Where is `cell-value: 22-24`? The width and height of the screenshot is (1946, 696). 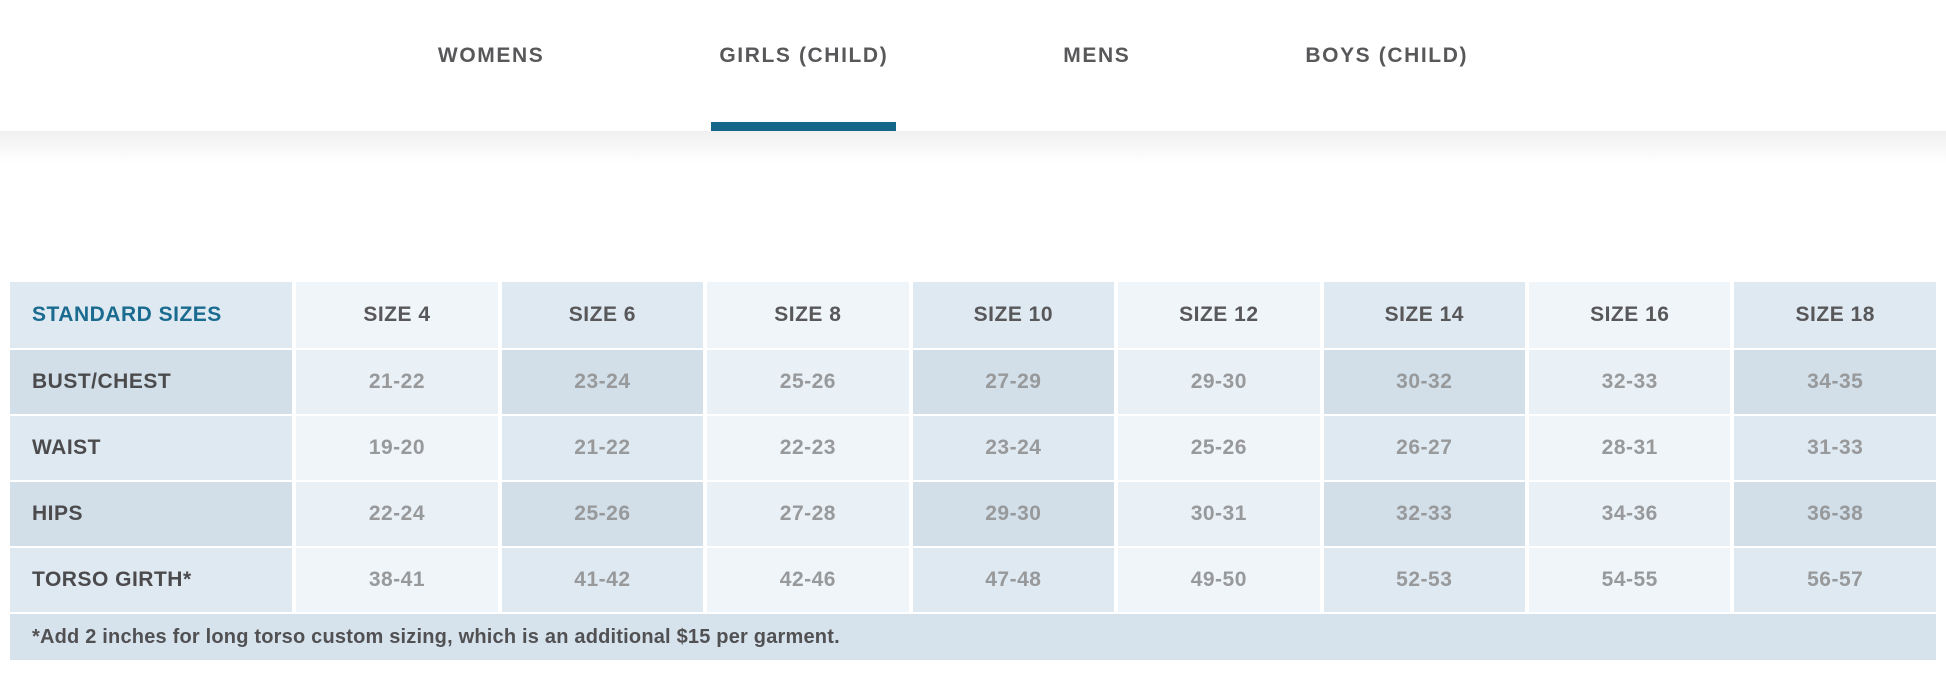
cell-value: 22-24 is located at coordinates (397, 514).